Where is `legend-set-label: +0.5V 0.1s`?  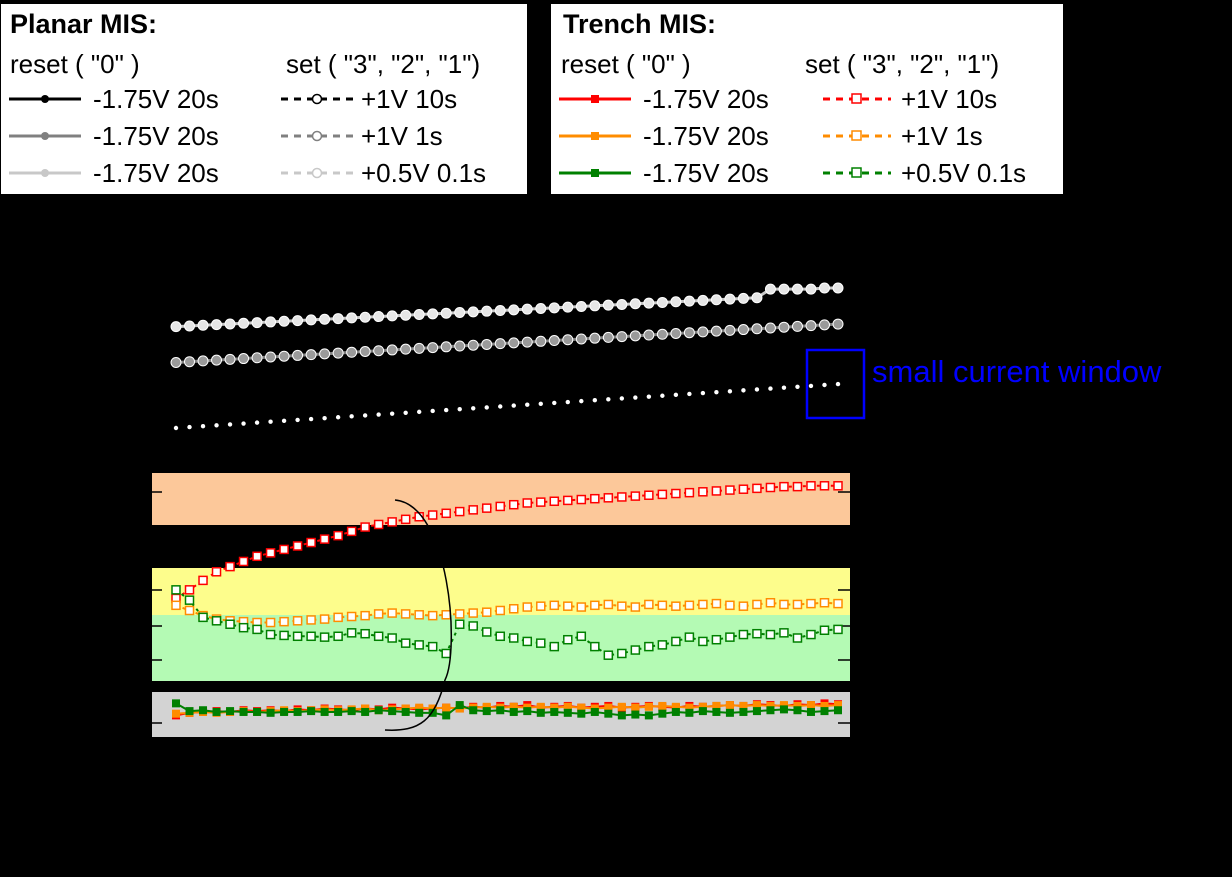 legend-set-label: +0.5V 0.1s is located at coordinates (424, 173).